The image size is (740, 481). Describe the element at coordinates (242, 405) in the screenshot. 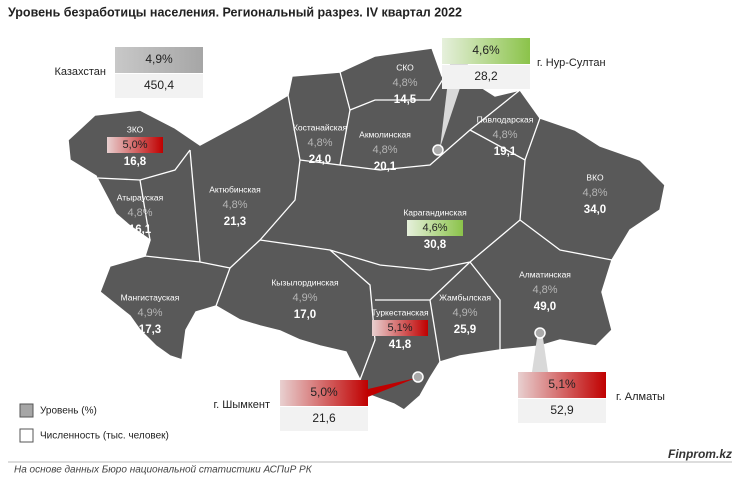

I see `name: г. Шымкент` at that location.